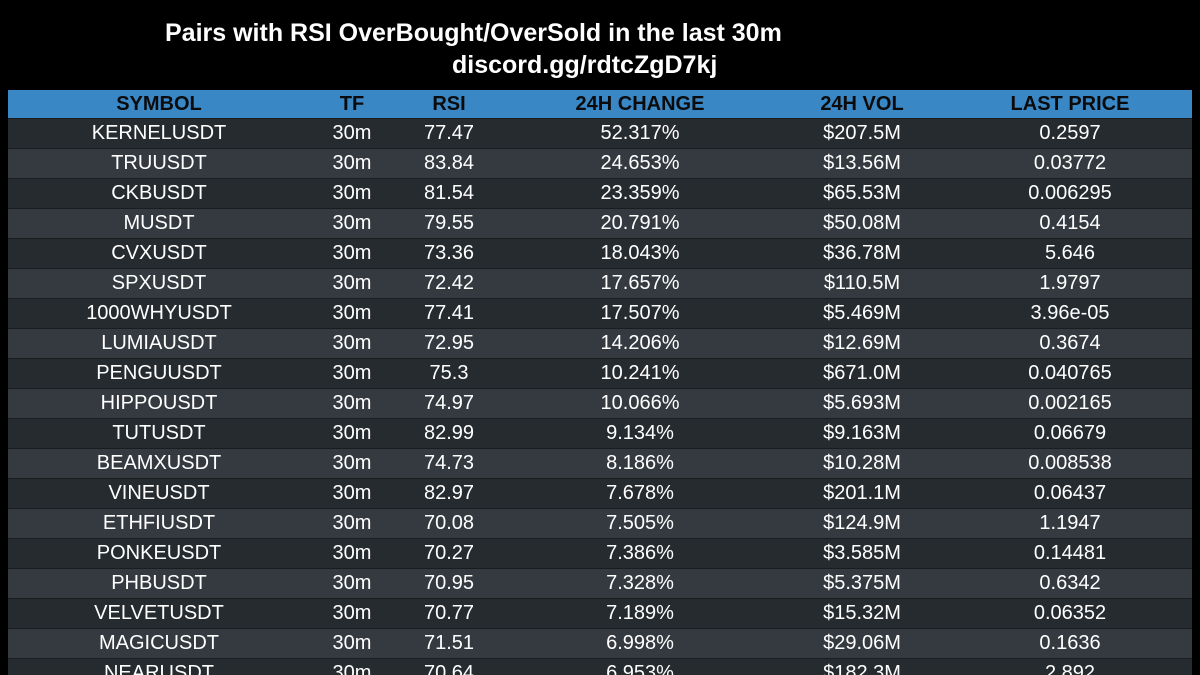  I want to click on cell-24h-vol: $671.0M, so click(862, 373).